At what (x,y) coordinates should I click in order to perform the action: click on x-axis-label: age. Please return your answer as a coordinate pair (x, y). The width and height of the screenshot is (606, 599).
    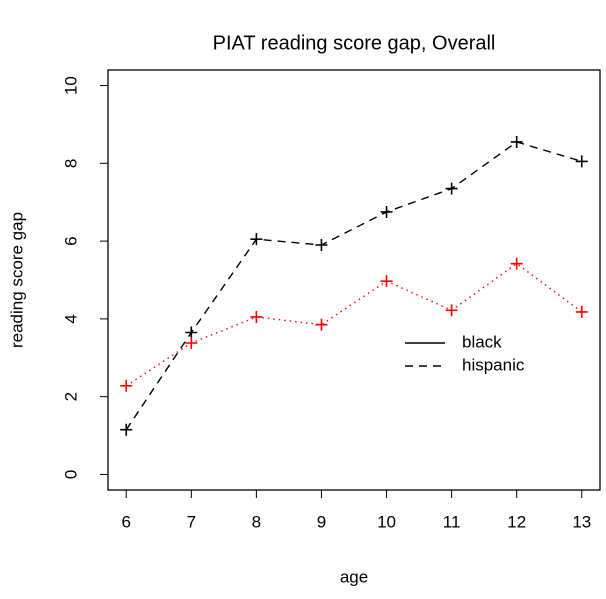
    Looking at the image, I should click on (354, 576).